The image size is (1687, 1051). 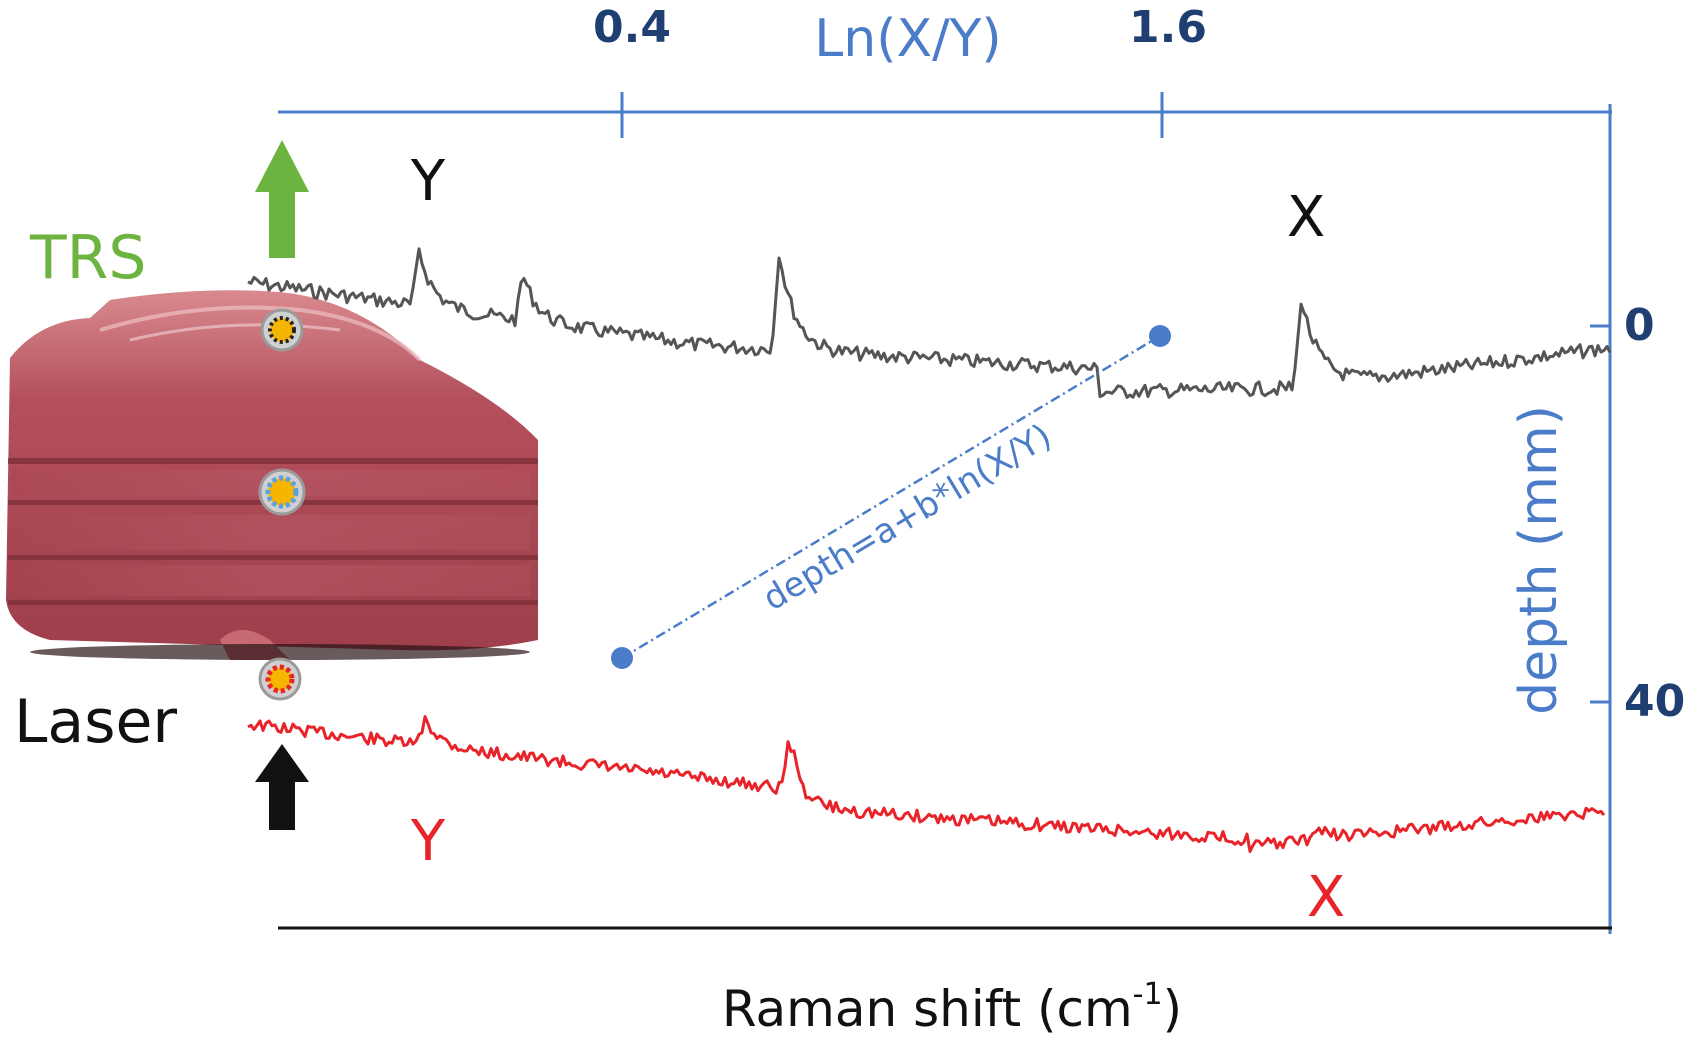 I want to click on bottom-axis-title-close: ), so click(x=1173, y=1009).